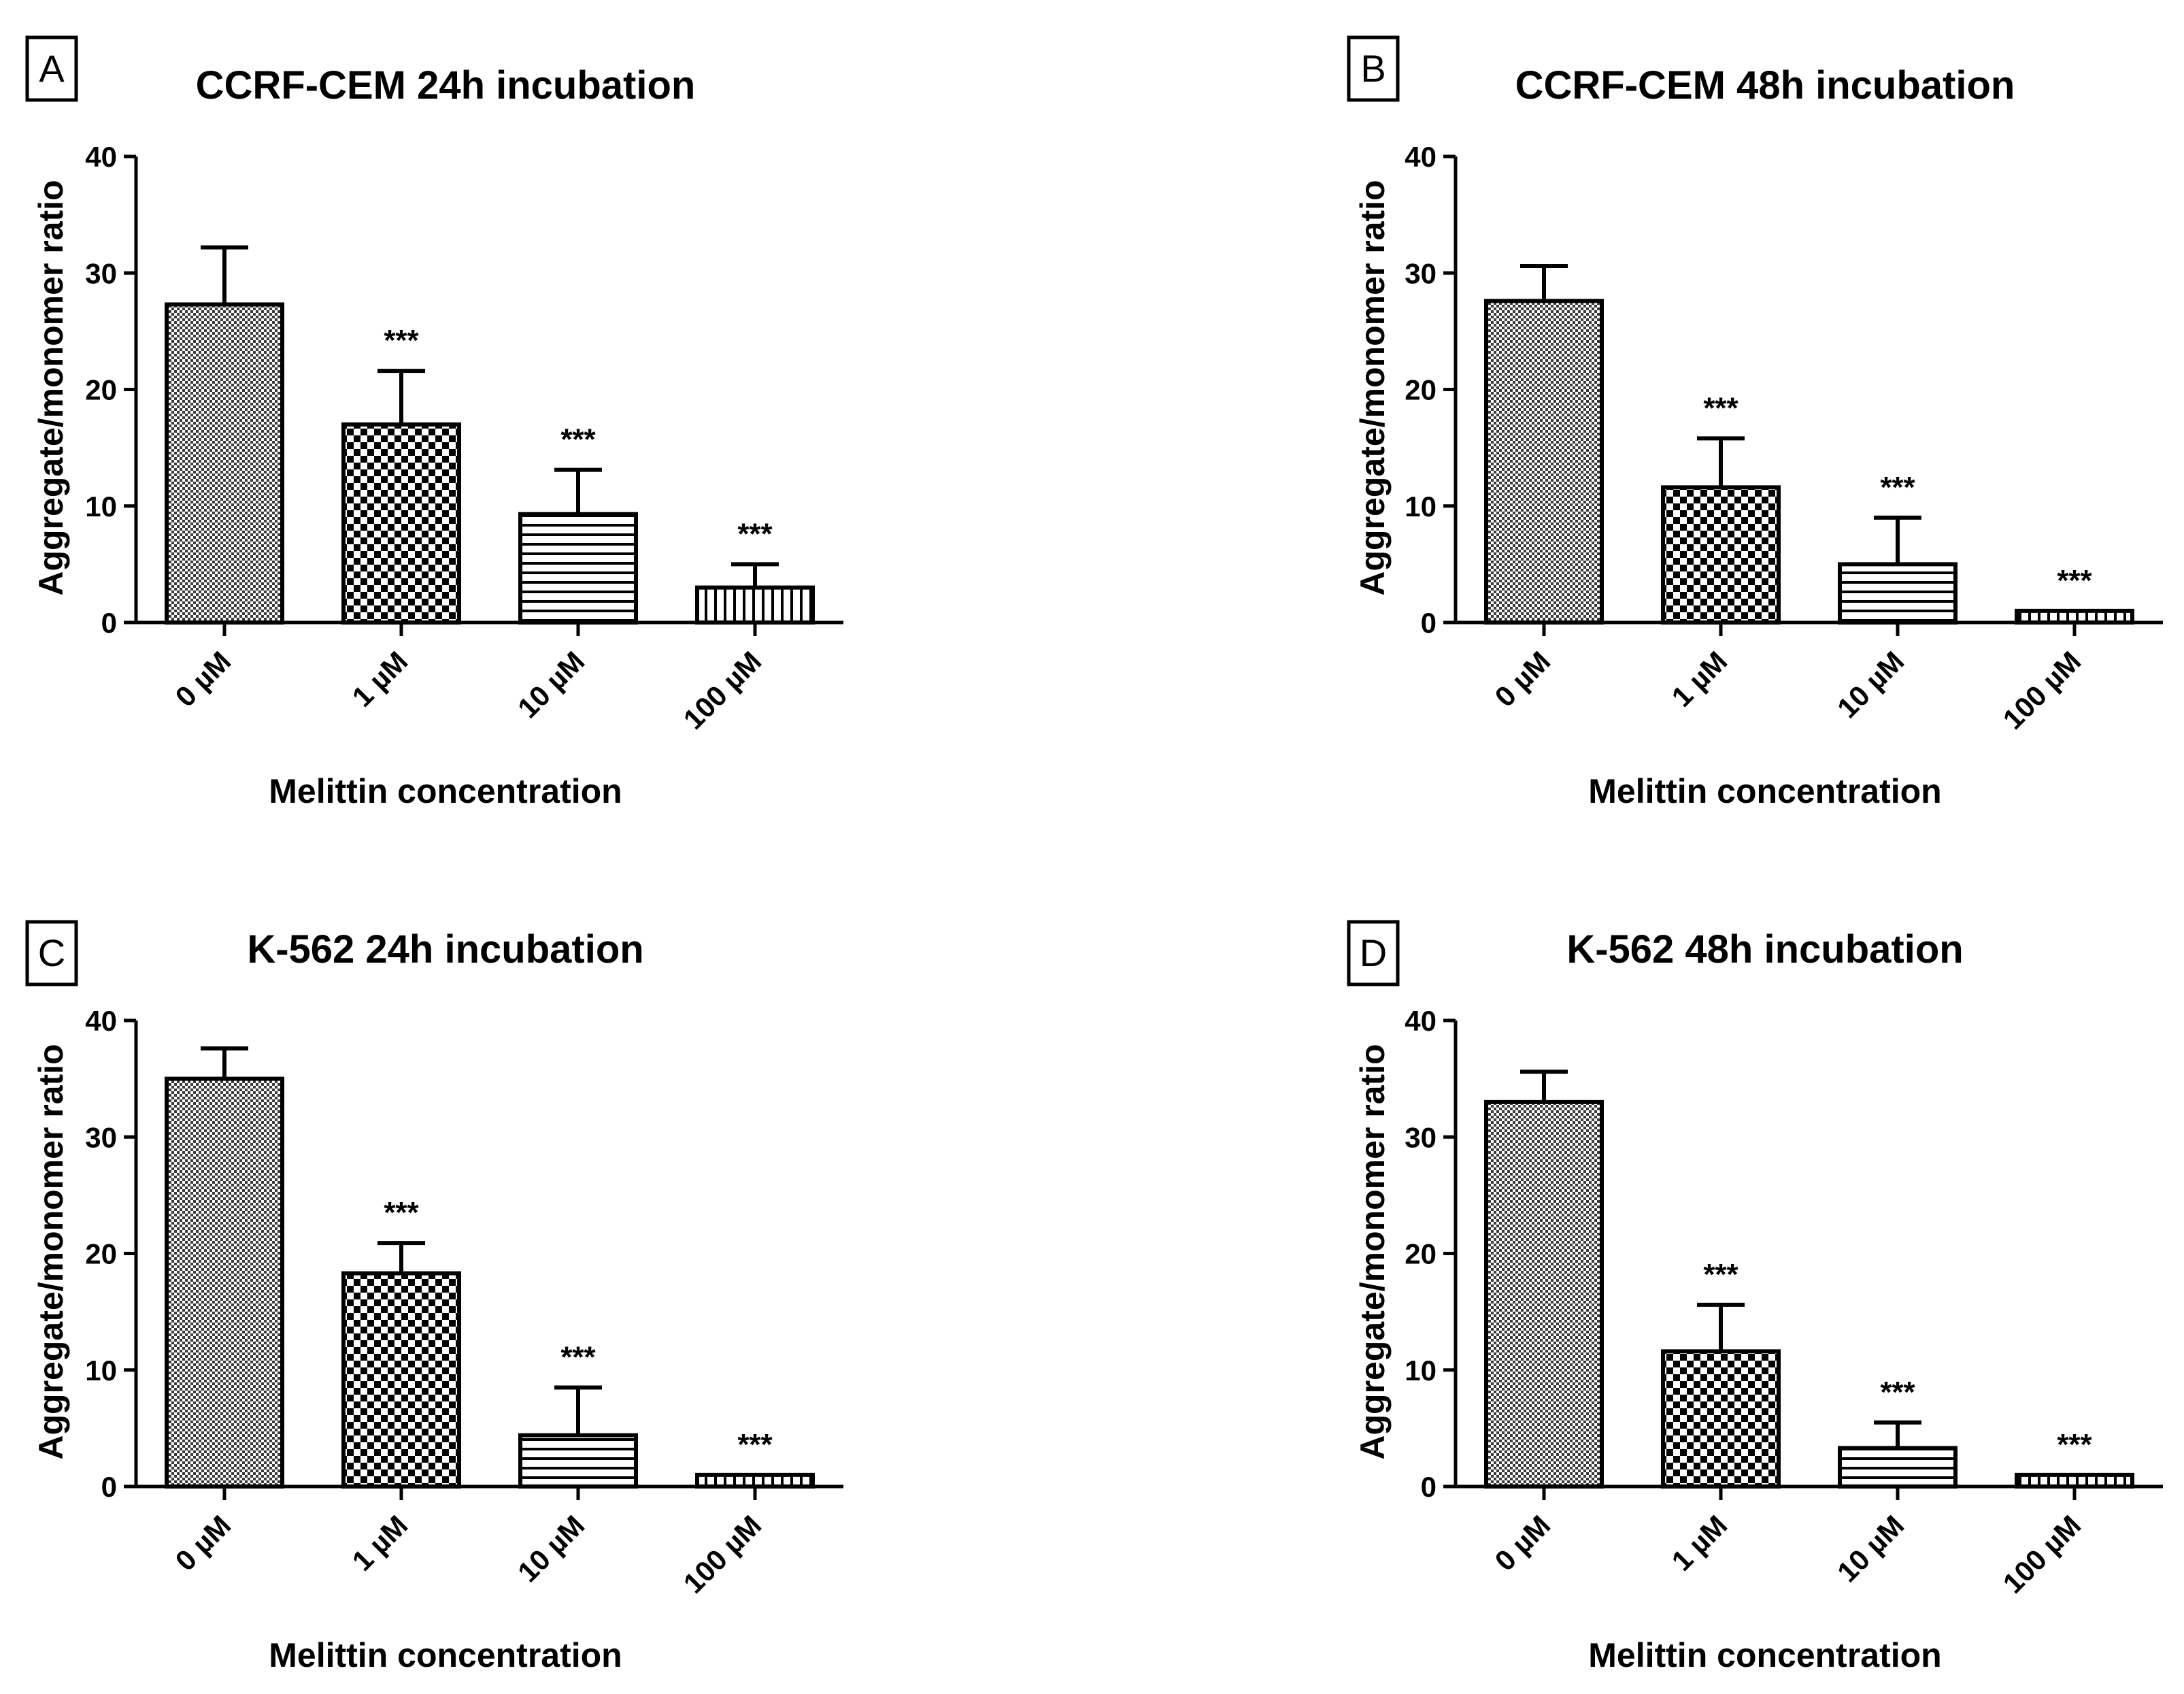 The height and width of the screenshot is (1694, 2184). Describe the element at coordinates (445, 949) in the screenshot. I see `chart-title: K-562 24h incubation` at that location.